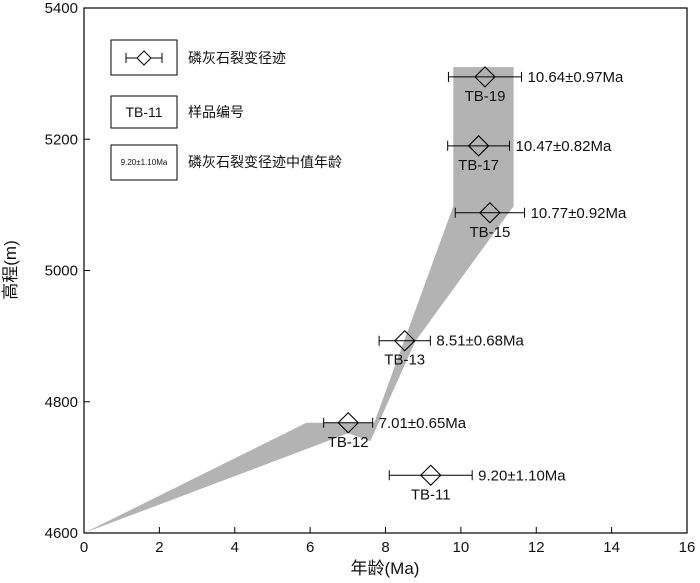 This screenshot has height=583, width=700. I want to click on legend-sample-box, so click(144, 112).